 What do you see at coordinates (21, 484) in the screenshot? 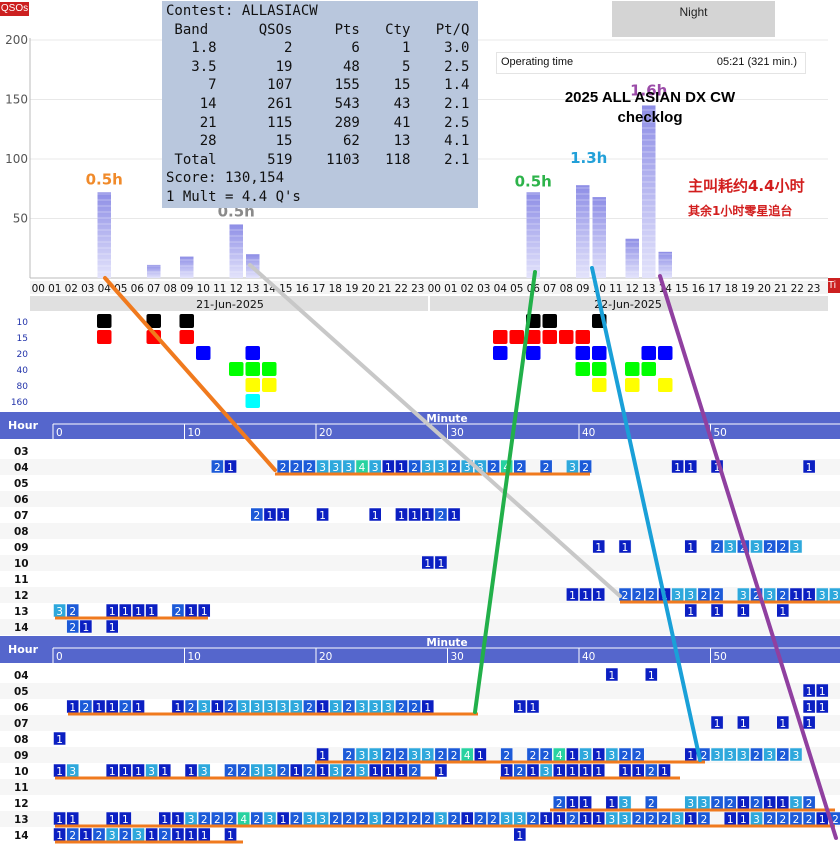
I see `row-hour-label: 05` at bounding box center [21, 484].